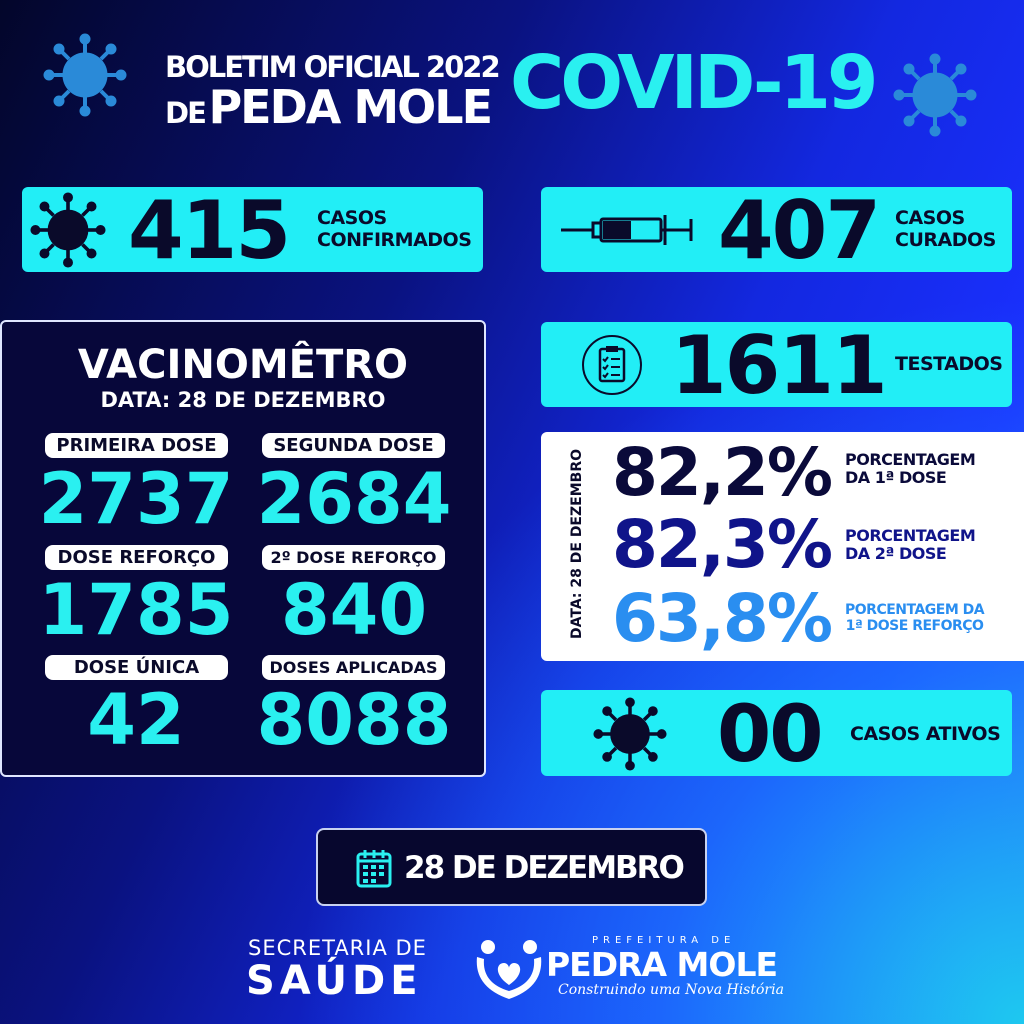 The image size is (1024, 1024). What do you see at coordinates (915, 610) in the screenshot?
I see `label-line: PORCENTAGEM DA` at bounding box center [915, 610].